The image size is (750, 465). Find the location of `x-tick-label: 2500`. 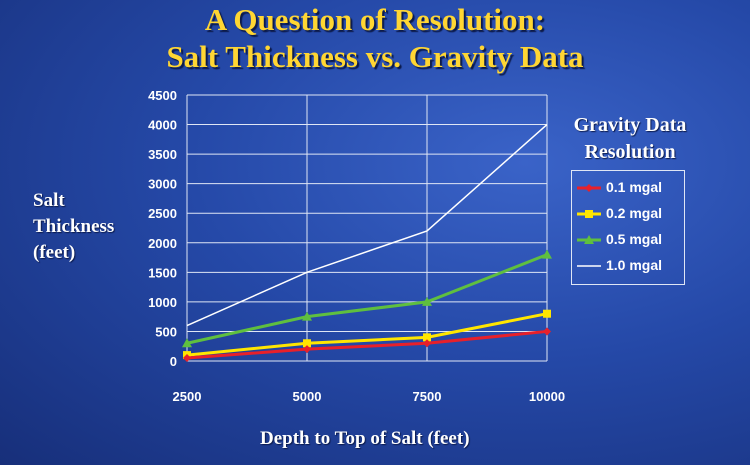

x-tick-label: 2500 is located at coordinates (187, 396).